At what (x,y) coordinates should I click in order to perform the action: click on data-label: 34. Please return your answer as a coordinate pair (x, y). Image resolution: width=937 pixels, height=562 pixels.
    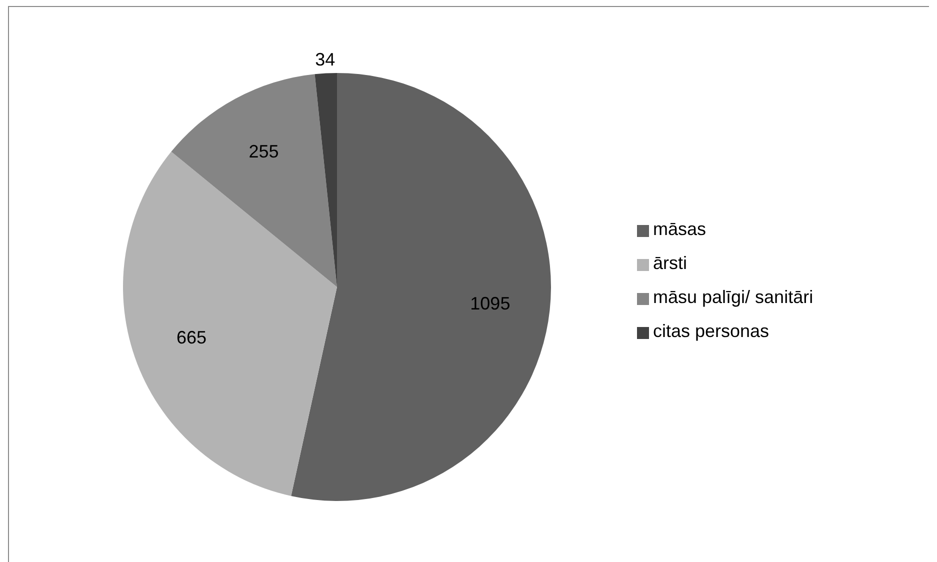
    Looking at the image, I should click on (325, 59).